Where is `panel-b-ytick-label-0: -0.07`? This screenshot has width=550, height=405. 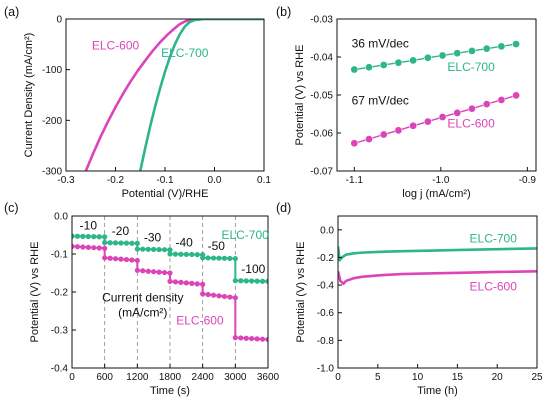 panel-b-ytick-label-0: -0.07 is located at coordinates (321, 172).